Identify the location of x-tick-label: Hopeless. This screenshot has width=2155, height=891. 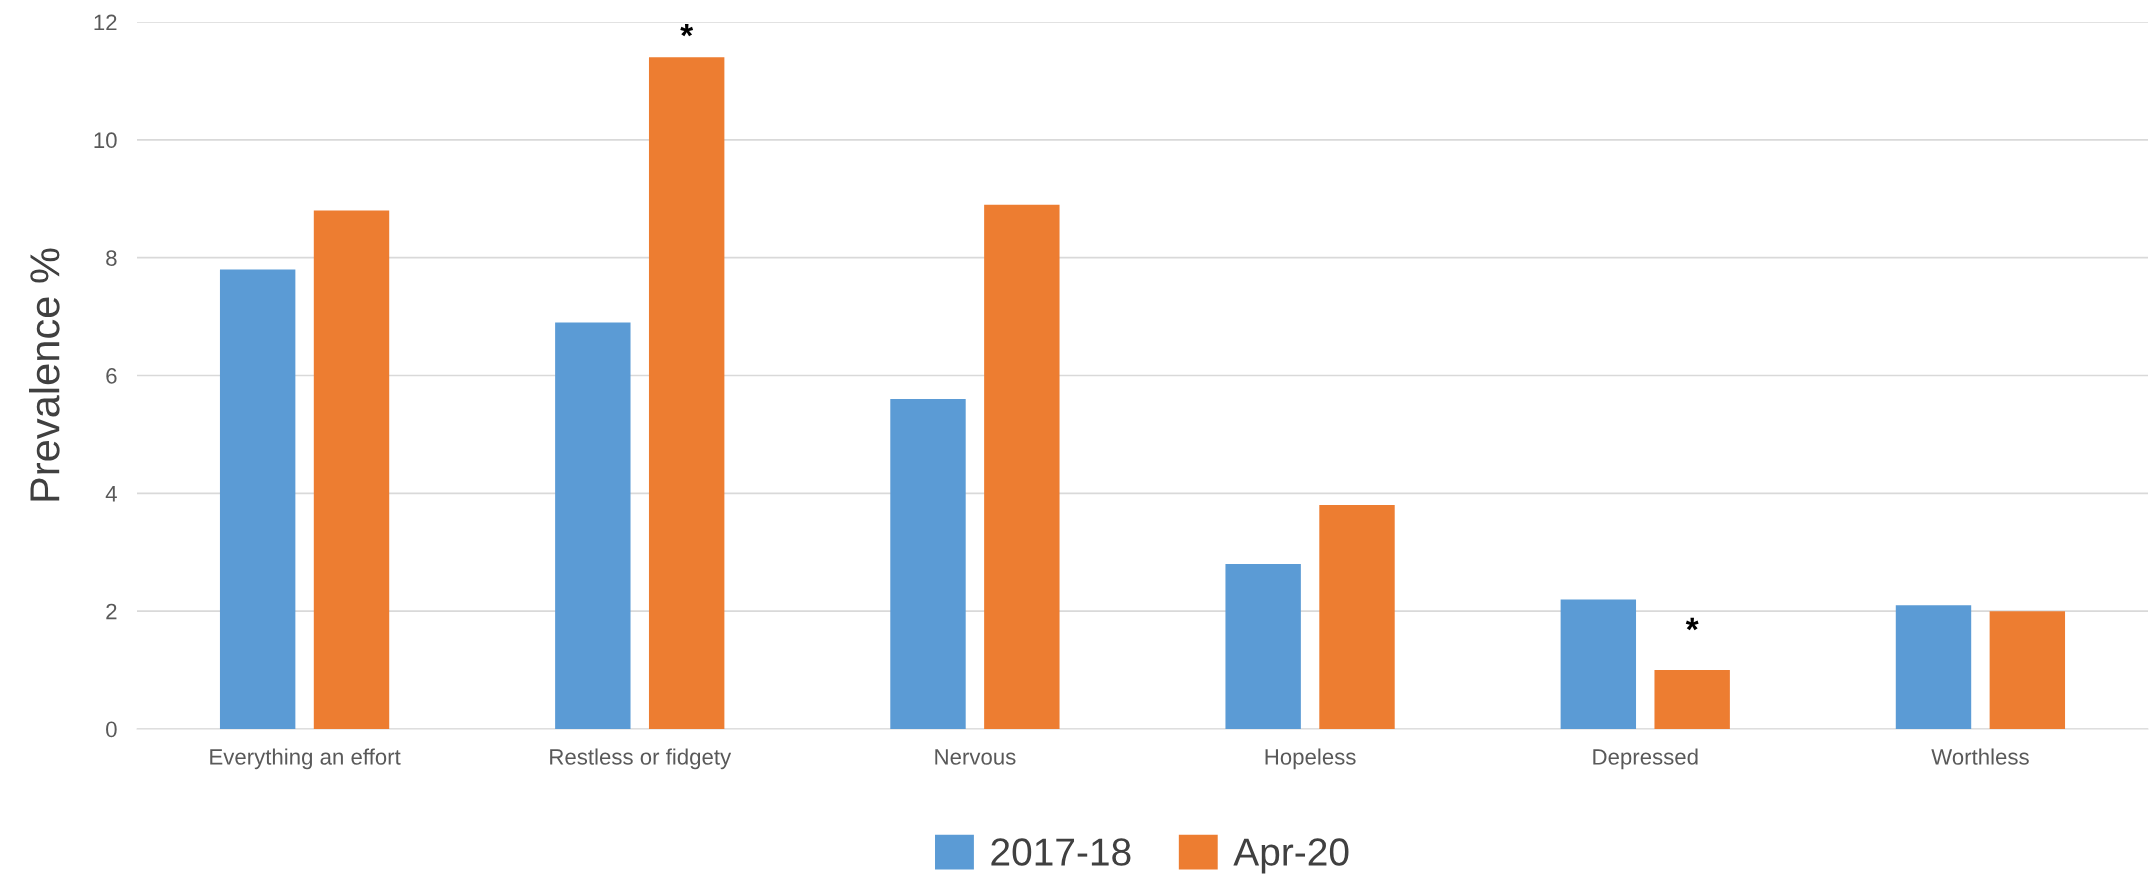
(1310, 759).